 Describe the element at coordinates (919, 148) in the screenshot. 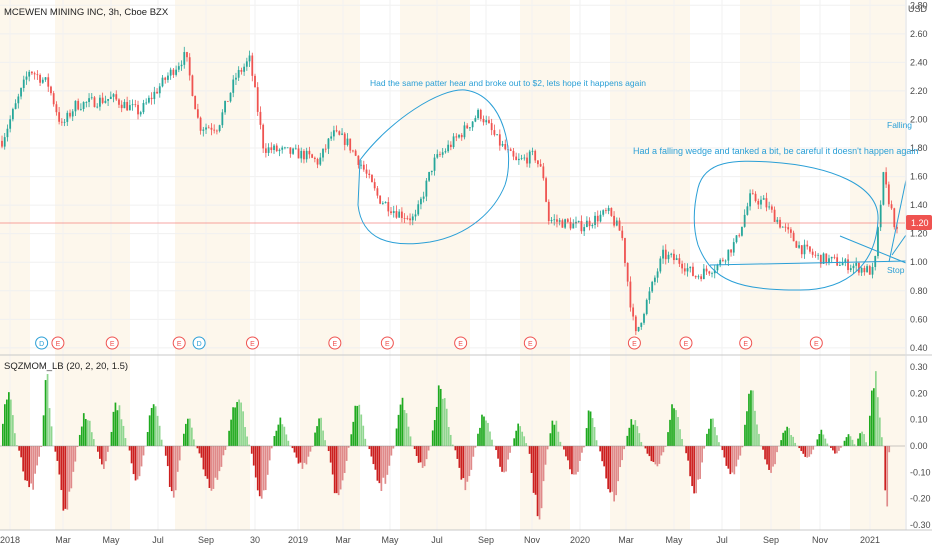

I see `price-tick-label: 1.80` at that location.